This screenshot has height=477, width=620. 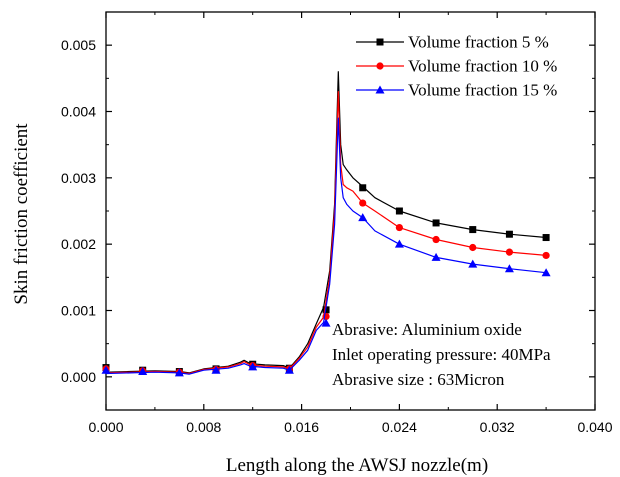 What do you see at coordinates (497, 427) in the screenshot?
I see `x-tick-label: 0.032` at bounding box center [497, 427].